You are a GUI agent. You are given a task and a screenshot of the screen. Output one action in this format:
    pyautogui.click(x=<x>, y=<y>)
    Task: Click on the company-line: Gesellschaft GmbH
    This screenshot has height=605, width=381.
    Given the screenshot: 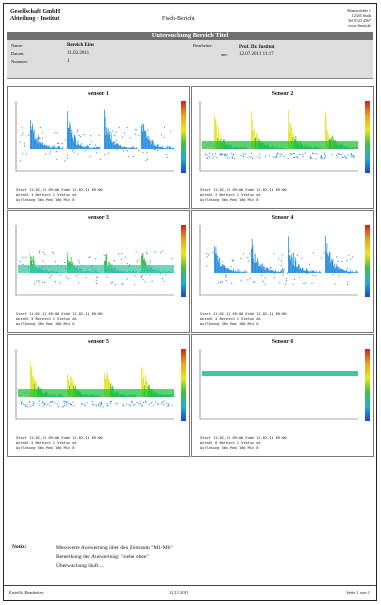 What is the action you would take?
    pyautogui.click(x=35, y=12)
    